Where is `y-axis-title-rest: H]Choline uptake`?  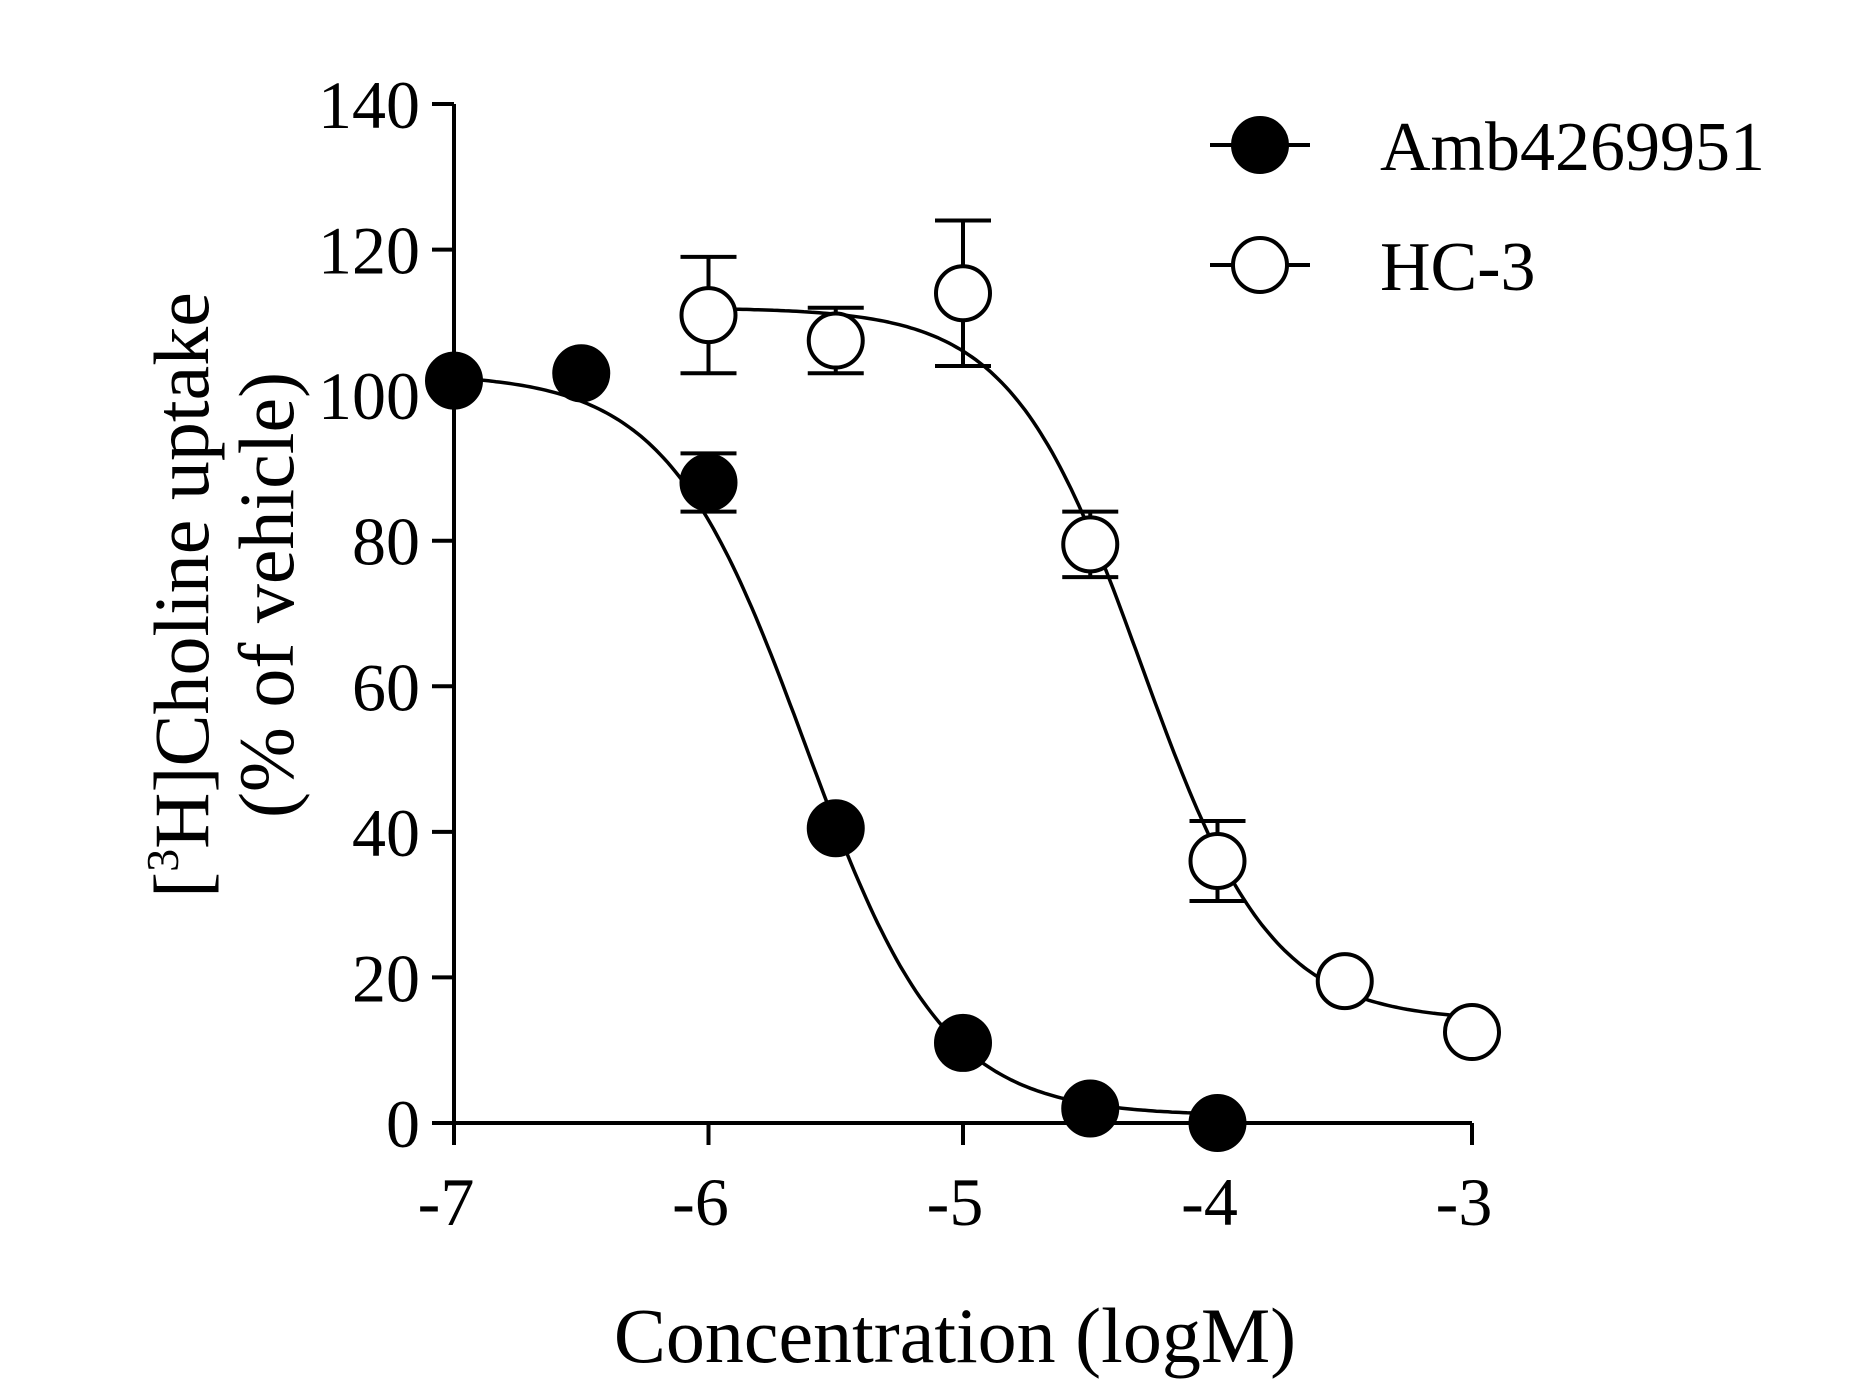
y-axis-title-rest: H]Choline uptake is located at coordinates (181, 570).